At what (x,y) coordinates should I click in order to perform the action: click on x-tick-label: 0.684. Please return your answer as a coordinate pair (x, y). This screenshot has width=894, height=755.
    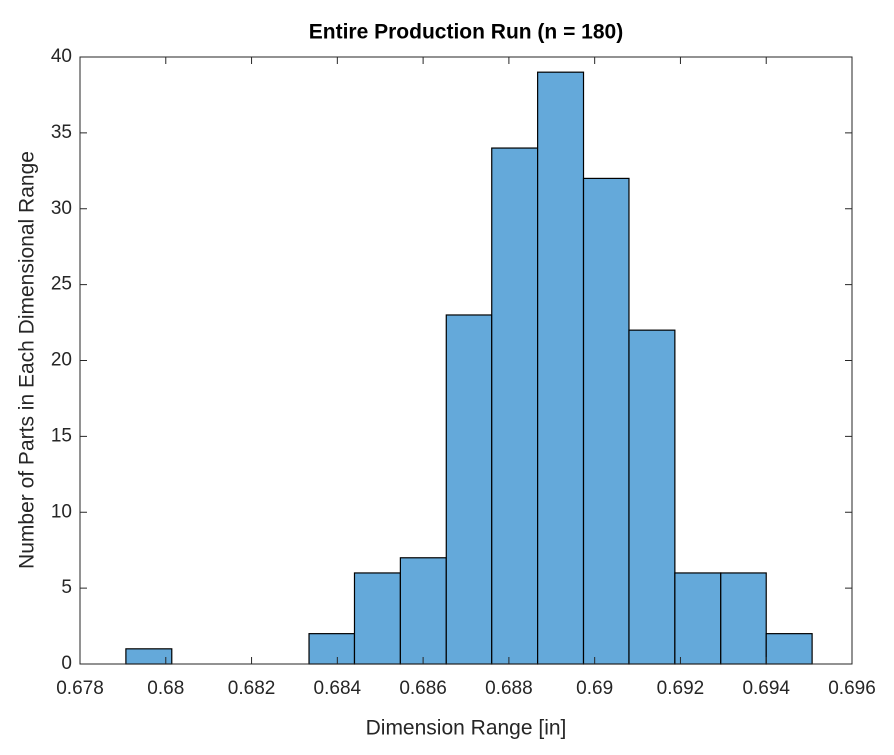
    Looking at the image, I should click on (338, 688).